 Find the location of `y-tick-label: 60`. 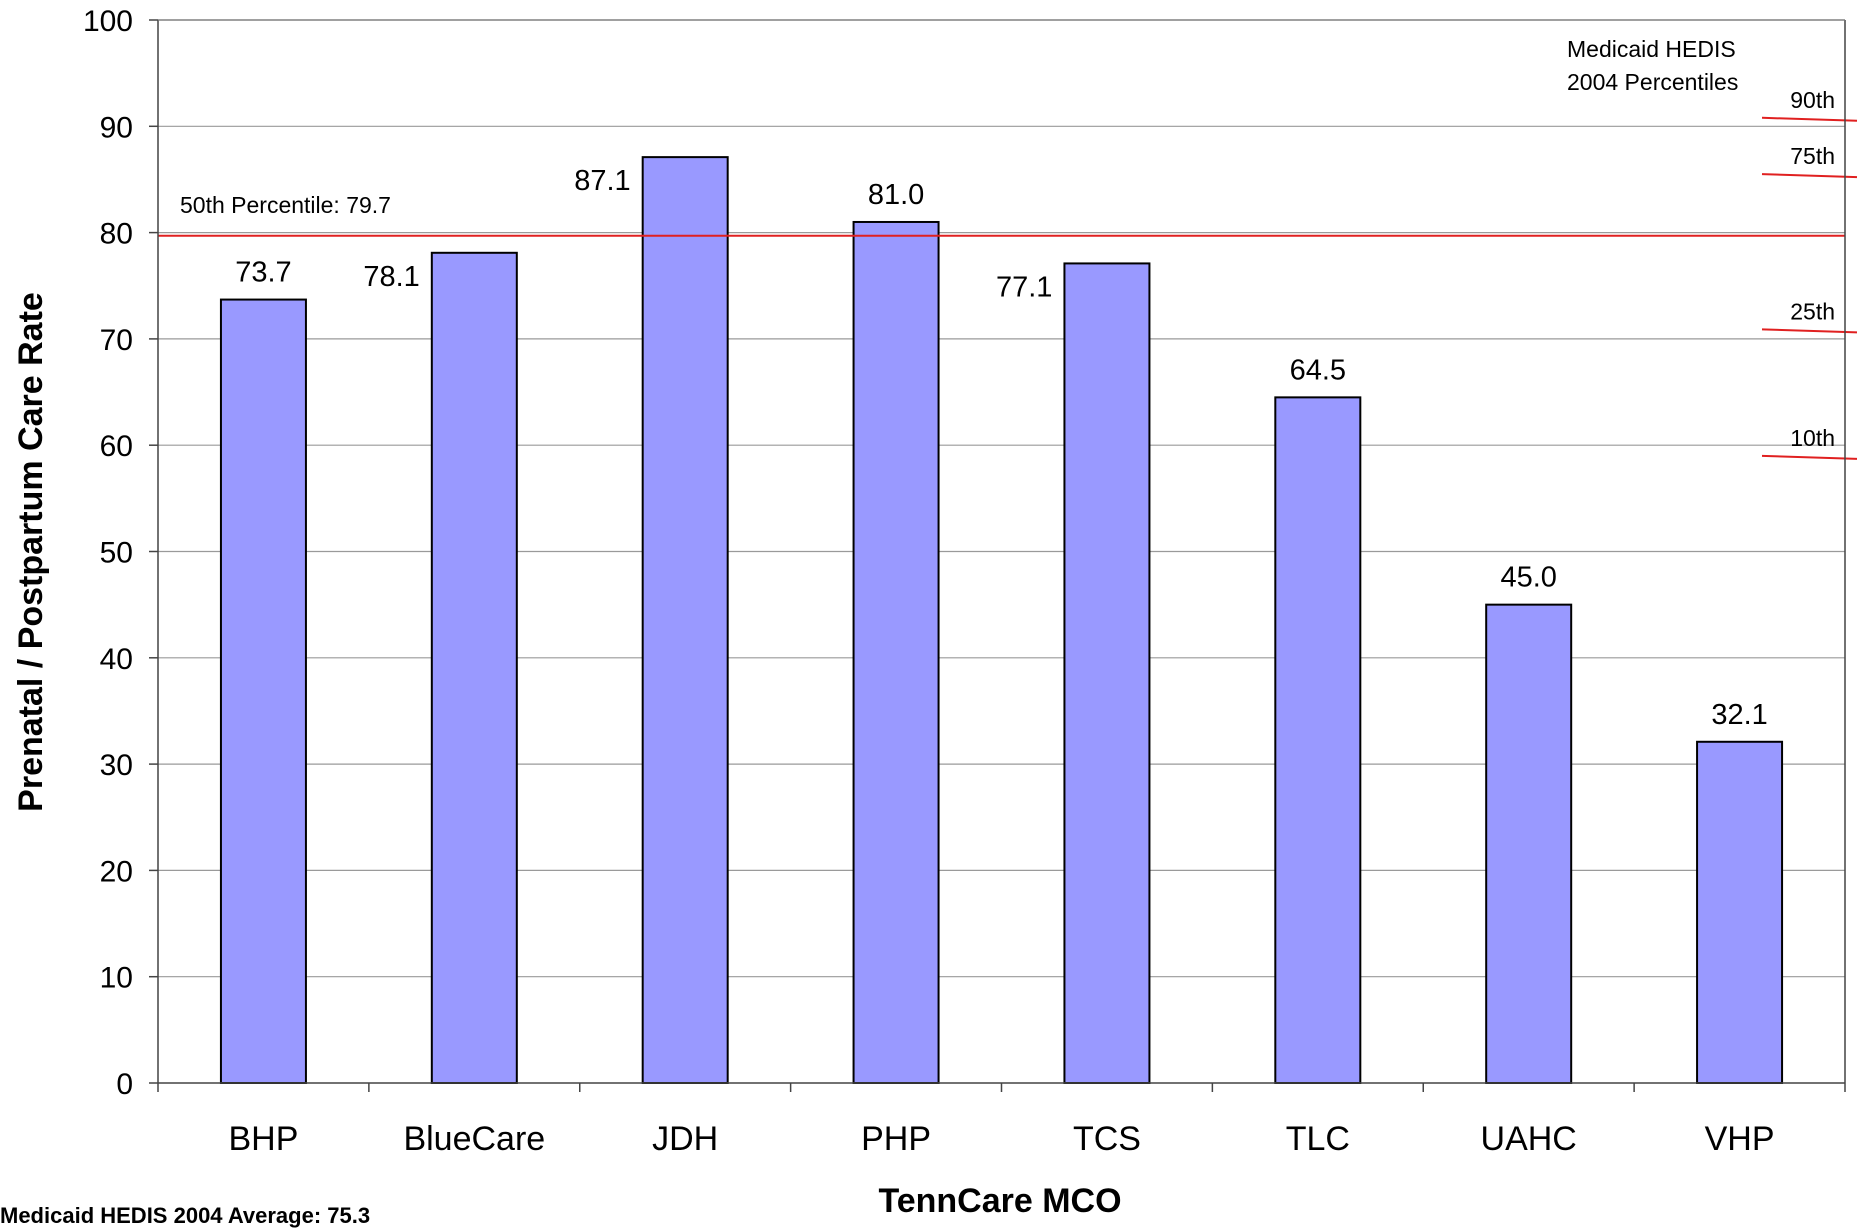

y-tick-label: 60 is located at coordinates (116, 446).